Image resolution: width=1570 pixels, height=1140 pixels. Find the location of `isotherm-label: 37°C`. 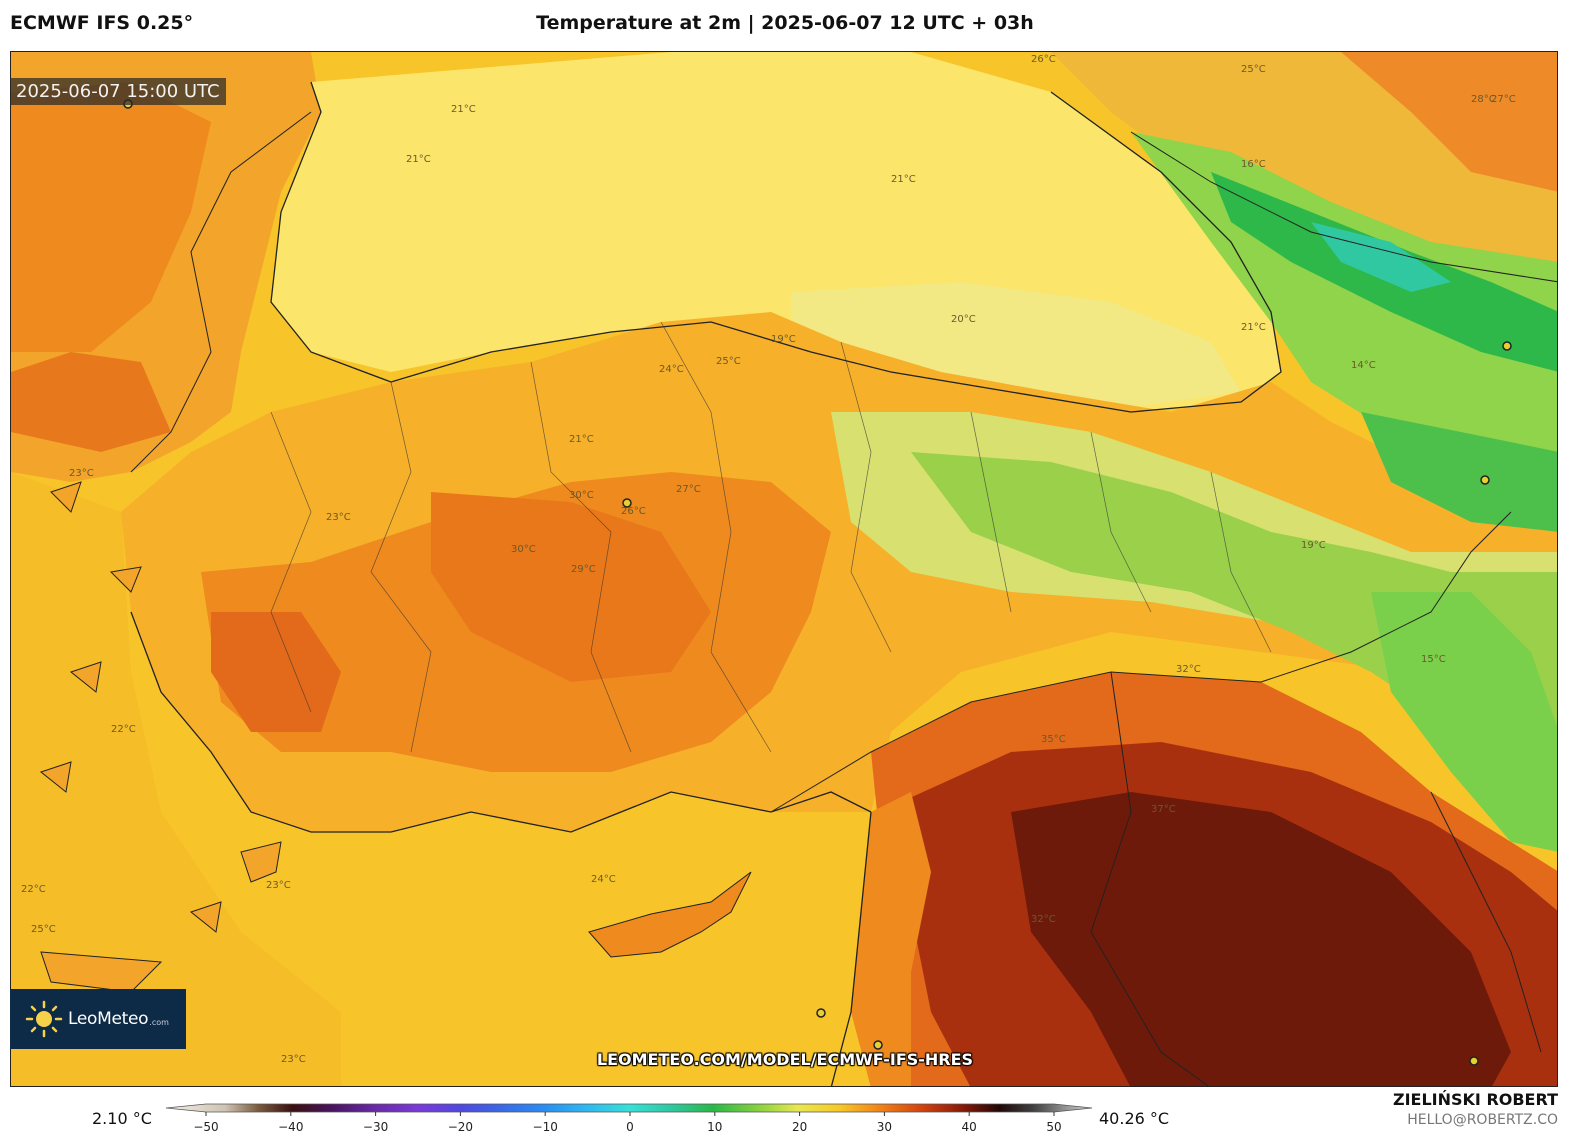

isotherm-label: 37°C is located at coordinates (1163, 809).